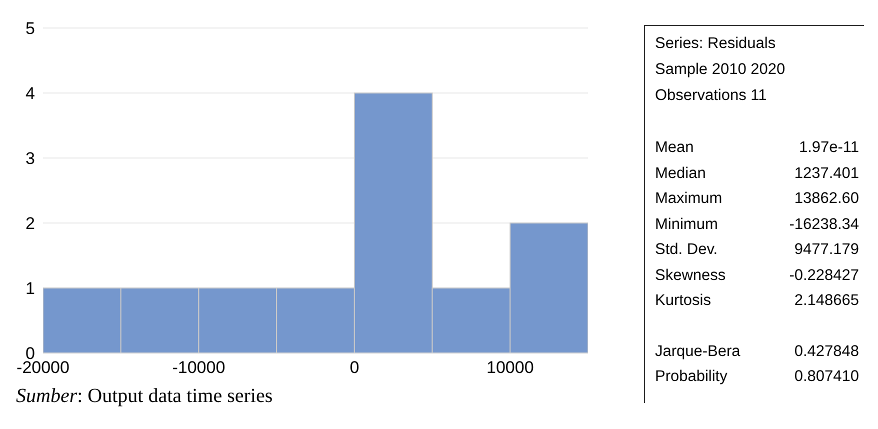 The image size is (878, 429). Describe the element at coordinates (30, 224) in the screenshot. I see `y-tick-label: 2` at that location.